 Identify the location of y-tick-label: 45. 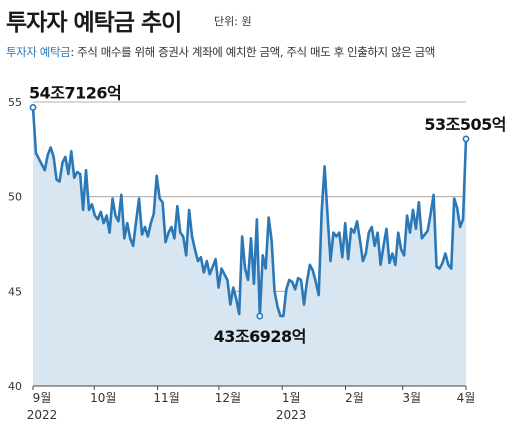
(15, 291).